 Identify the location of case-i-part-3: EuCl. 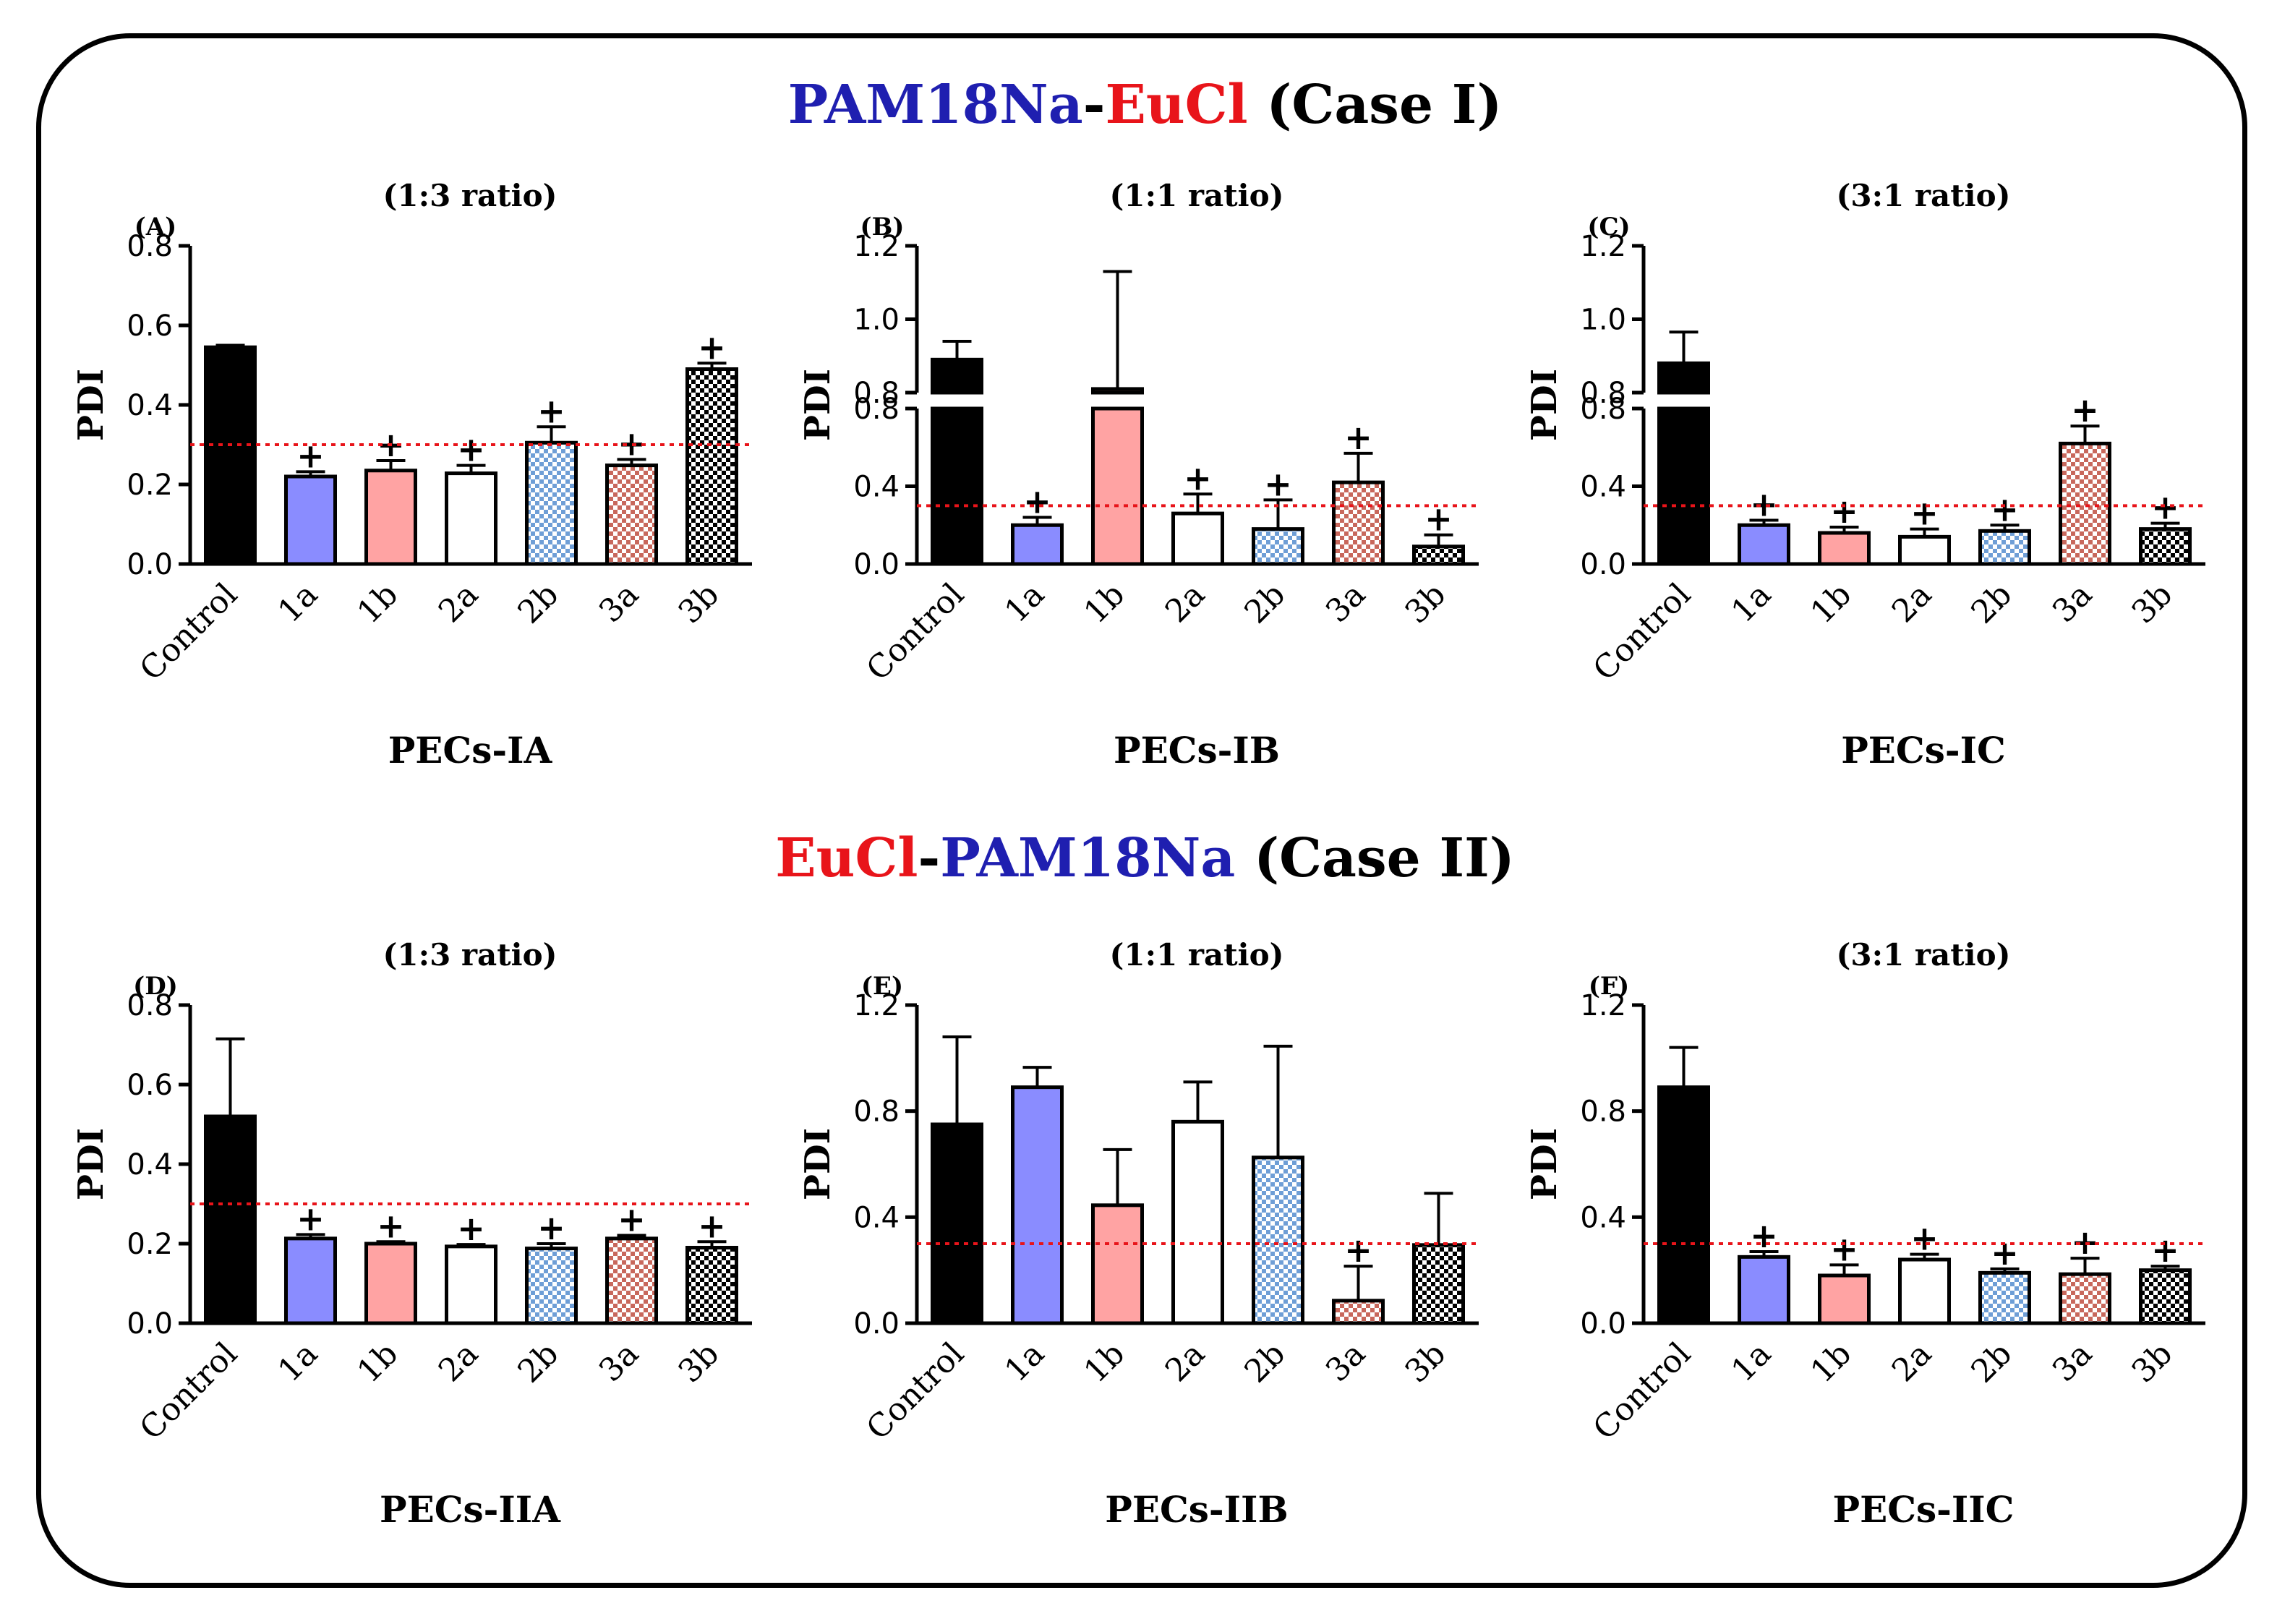
(1176, 105).